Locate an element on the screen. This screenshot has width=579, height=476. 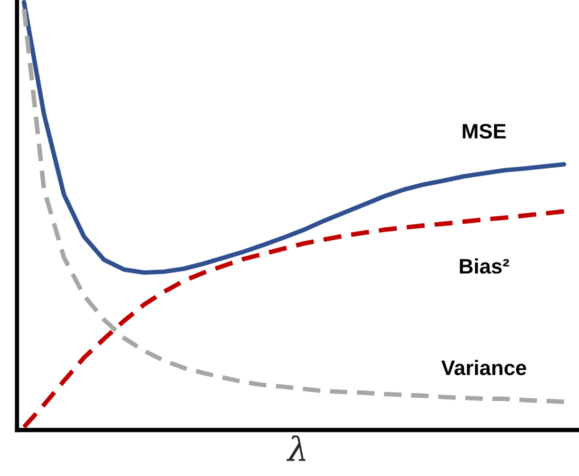
series-label: Variance is located at coordinates (483, 368).